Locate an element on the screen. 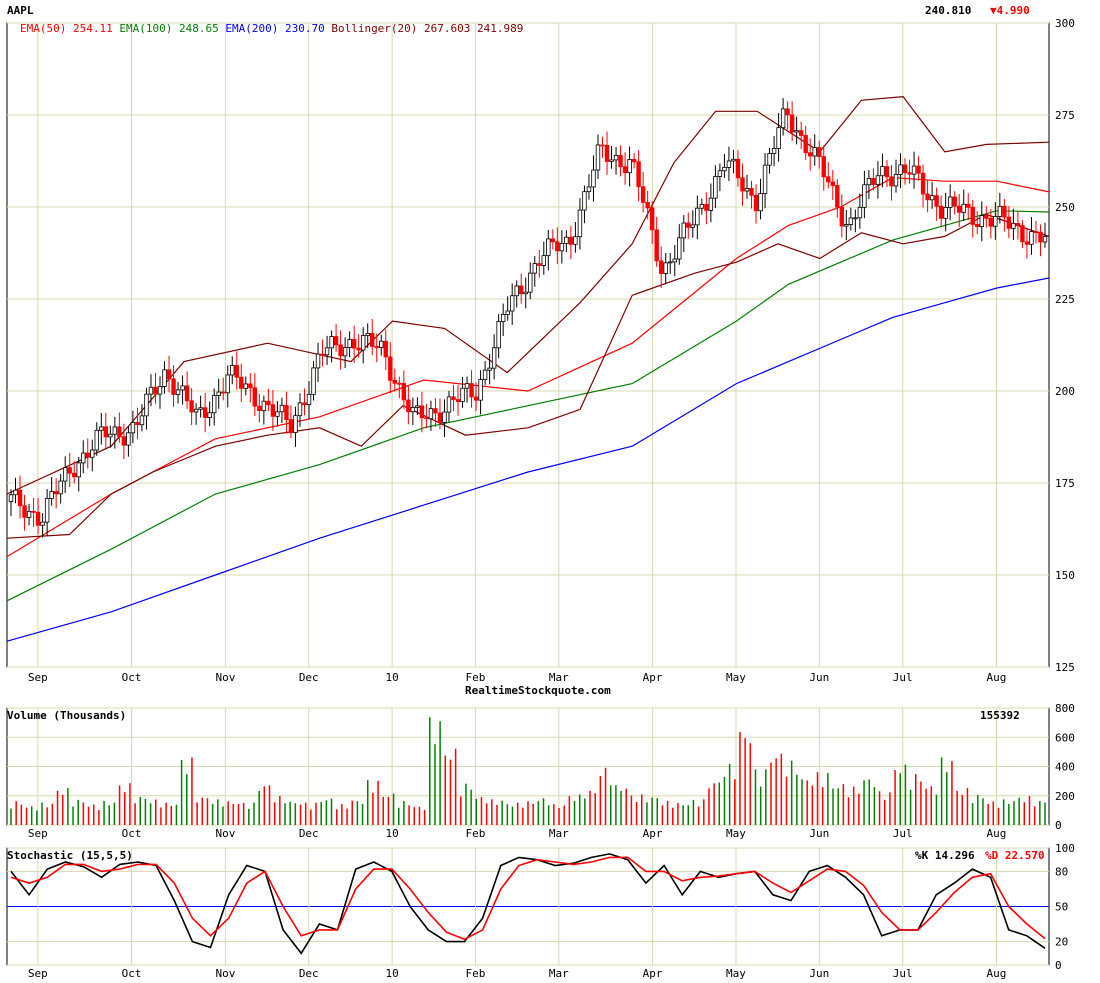  y-tick-label: 175 is located at coordinates (1065, 483).